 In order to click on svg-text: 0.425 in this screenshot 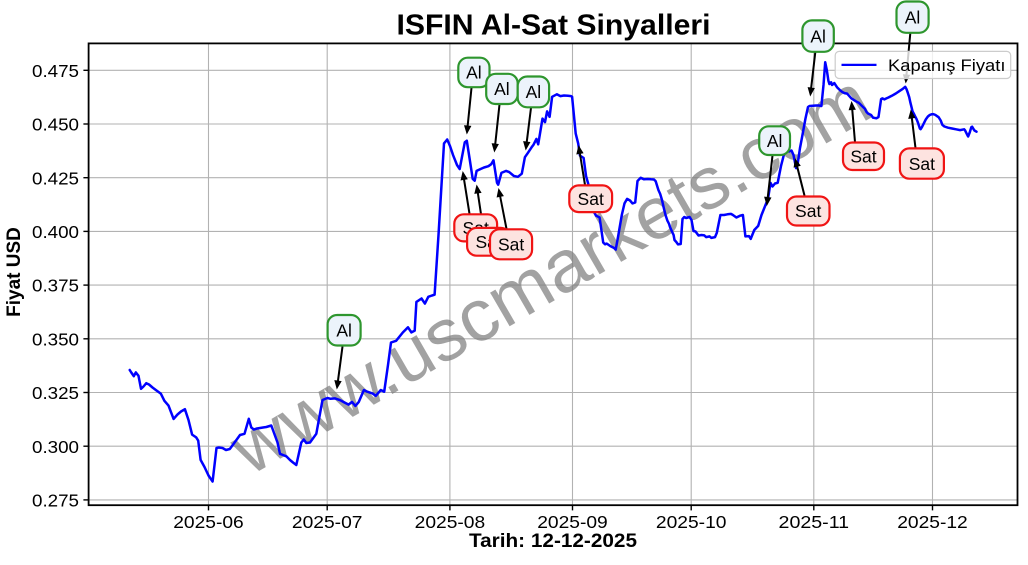, I will do `click(55, 178)`.